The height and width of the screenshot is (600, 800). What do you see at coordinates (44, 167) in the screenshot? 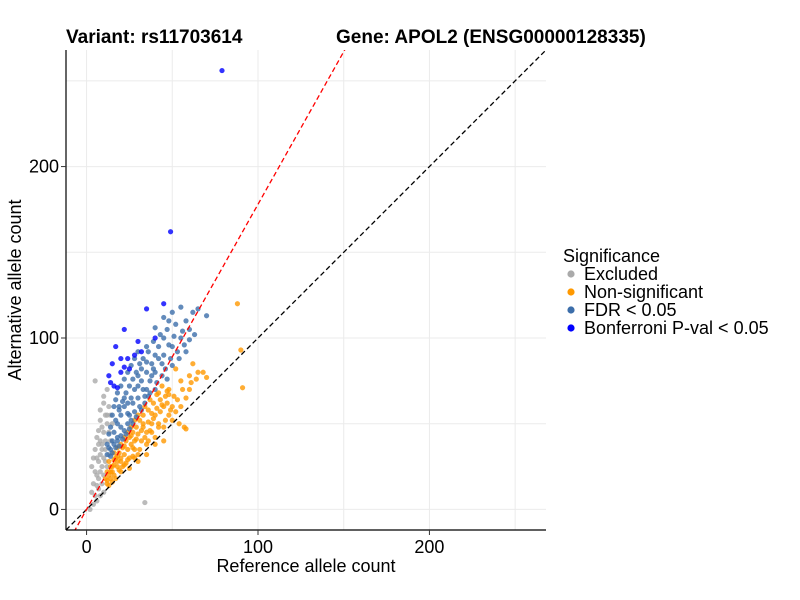
I see `y-tick-label: 200` at bounding box center [44, 167].